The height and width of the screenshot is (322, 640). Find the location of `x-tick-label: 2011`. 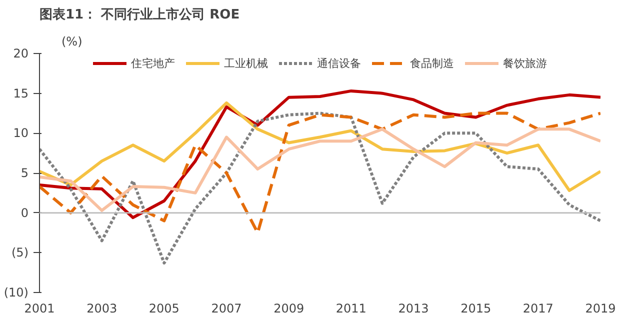

x-tick-label: 2011 is located at coordinates (351, 309).